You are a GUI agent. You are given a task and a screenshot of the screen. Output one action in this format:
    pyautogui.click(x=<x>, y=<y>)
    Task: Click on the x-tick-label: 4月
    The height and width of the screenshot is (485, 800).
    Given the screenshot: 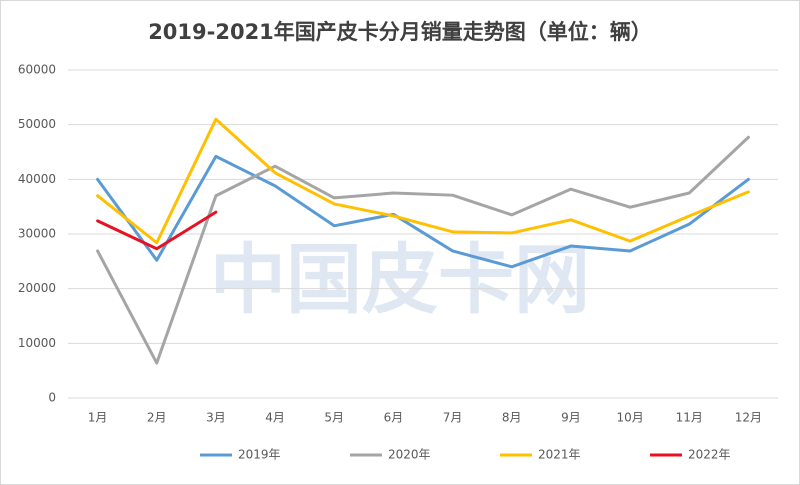 What is the action you would take?
    pyautogui.click(x=275, y=418)
    